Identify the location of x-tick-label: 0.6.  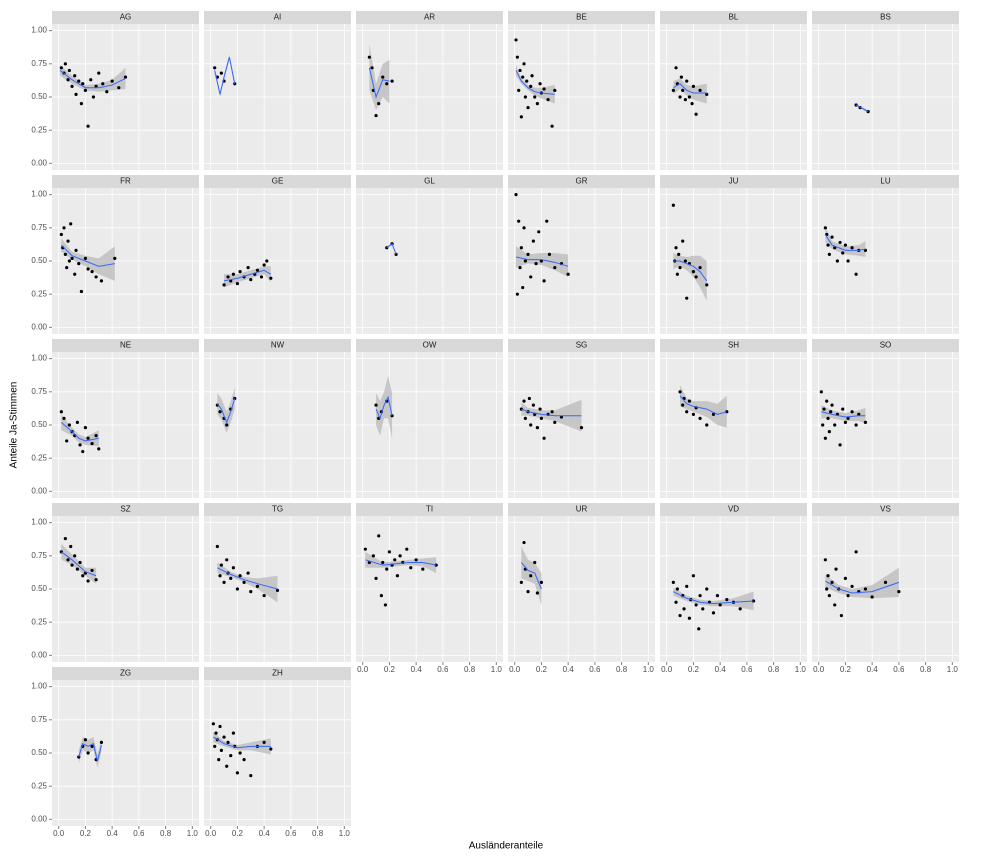
(291, 833).